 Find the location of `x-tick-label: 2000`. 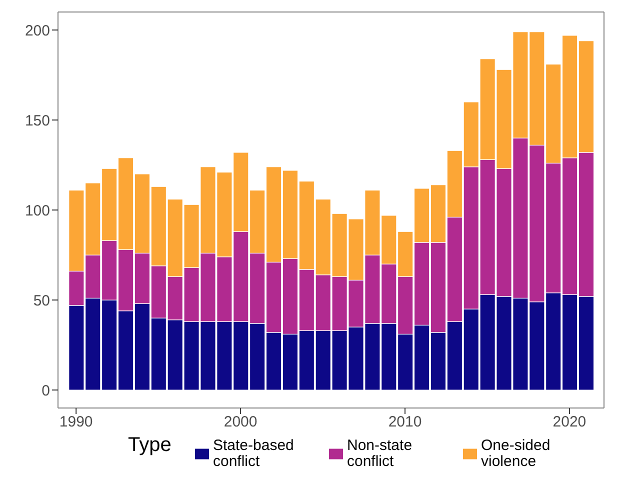

x-tick-label: 2000 is located at coordinates (241, 422).